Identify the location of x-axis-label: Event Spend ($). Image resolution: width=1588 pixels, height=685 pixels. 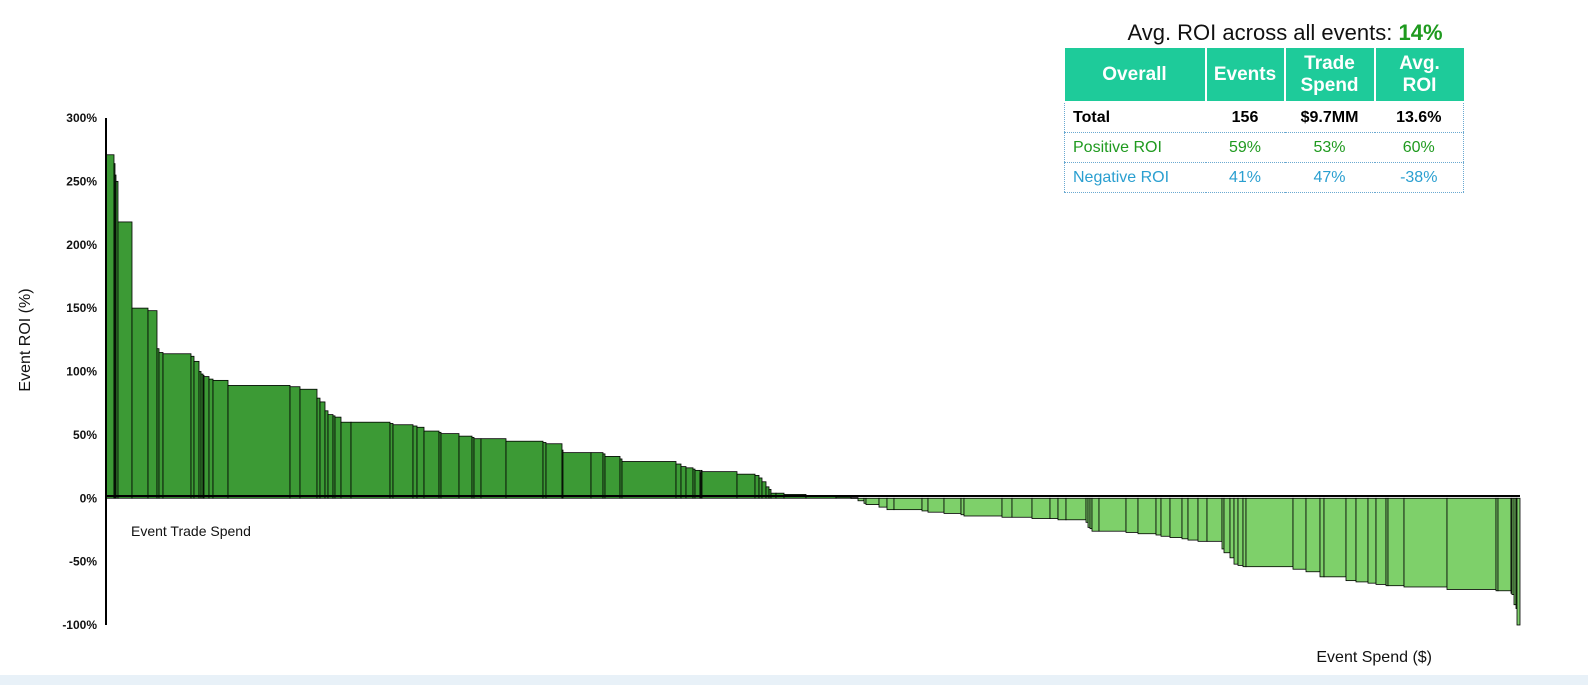
(1374, 657).